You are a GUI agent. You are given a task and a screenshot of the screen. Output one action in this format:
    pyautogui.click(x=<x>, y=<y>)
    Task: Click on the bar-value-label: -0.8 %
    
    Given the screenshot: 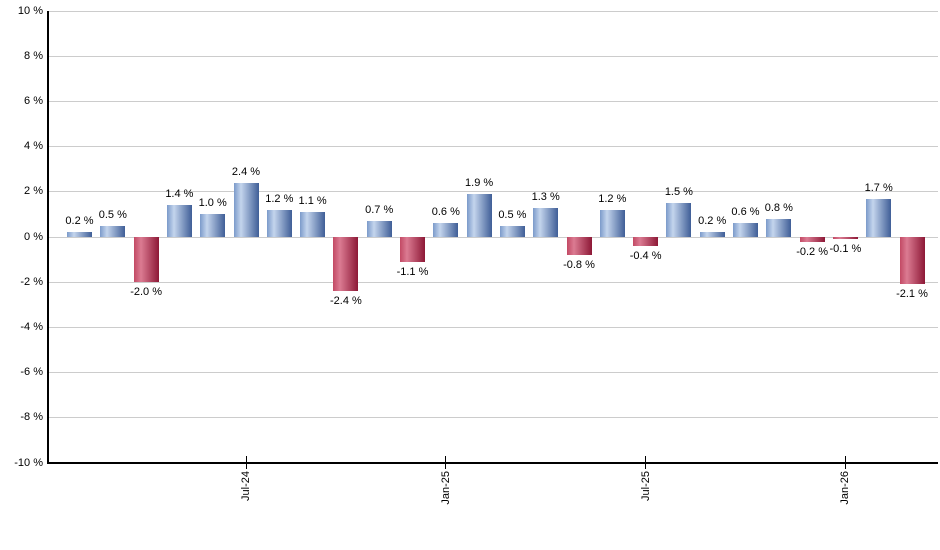 What is the action you would take?
    pyautogui.click(x=579, y=265)
    